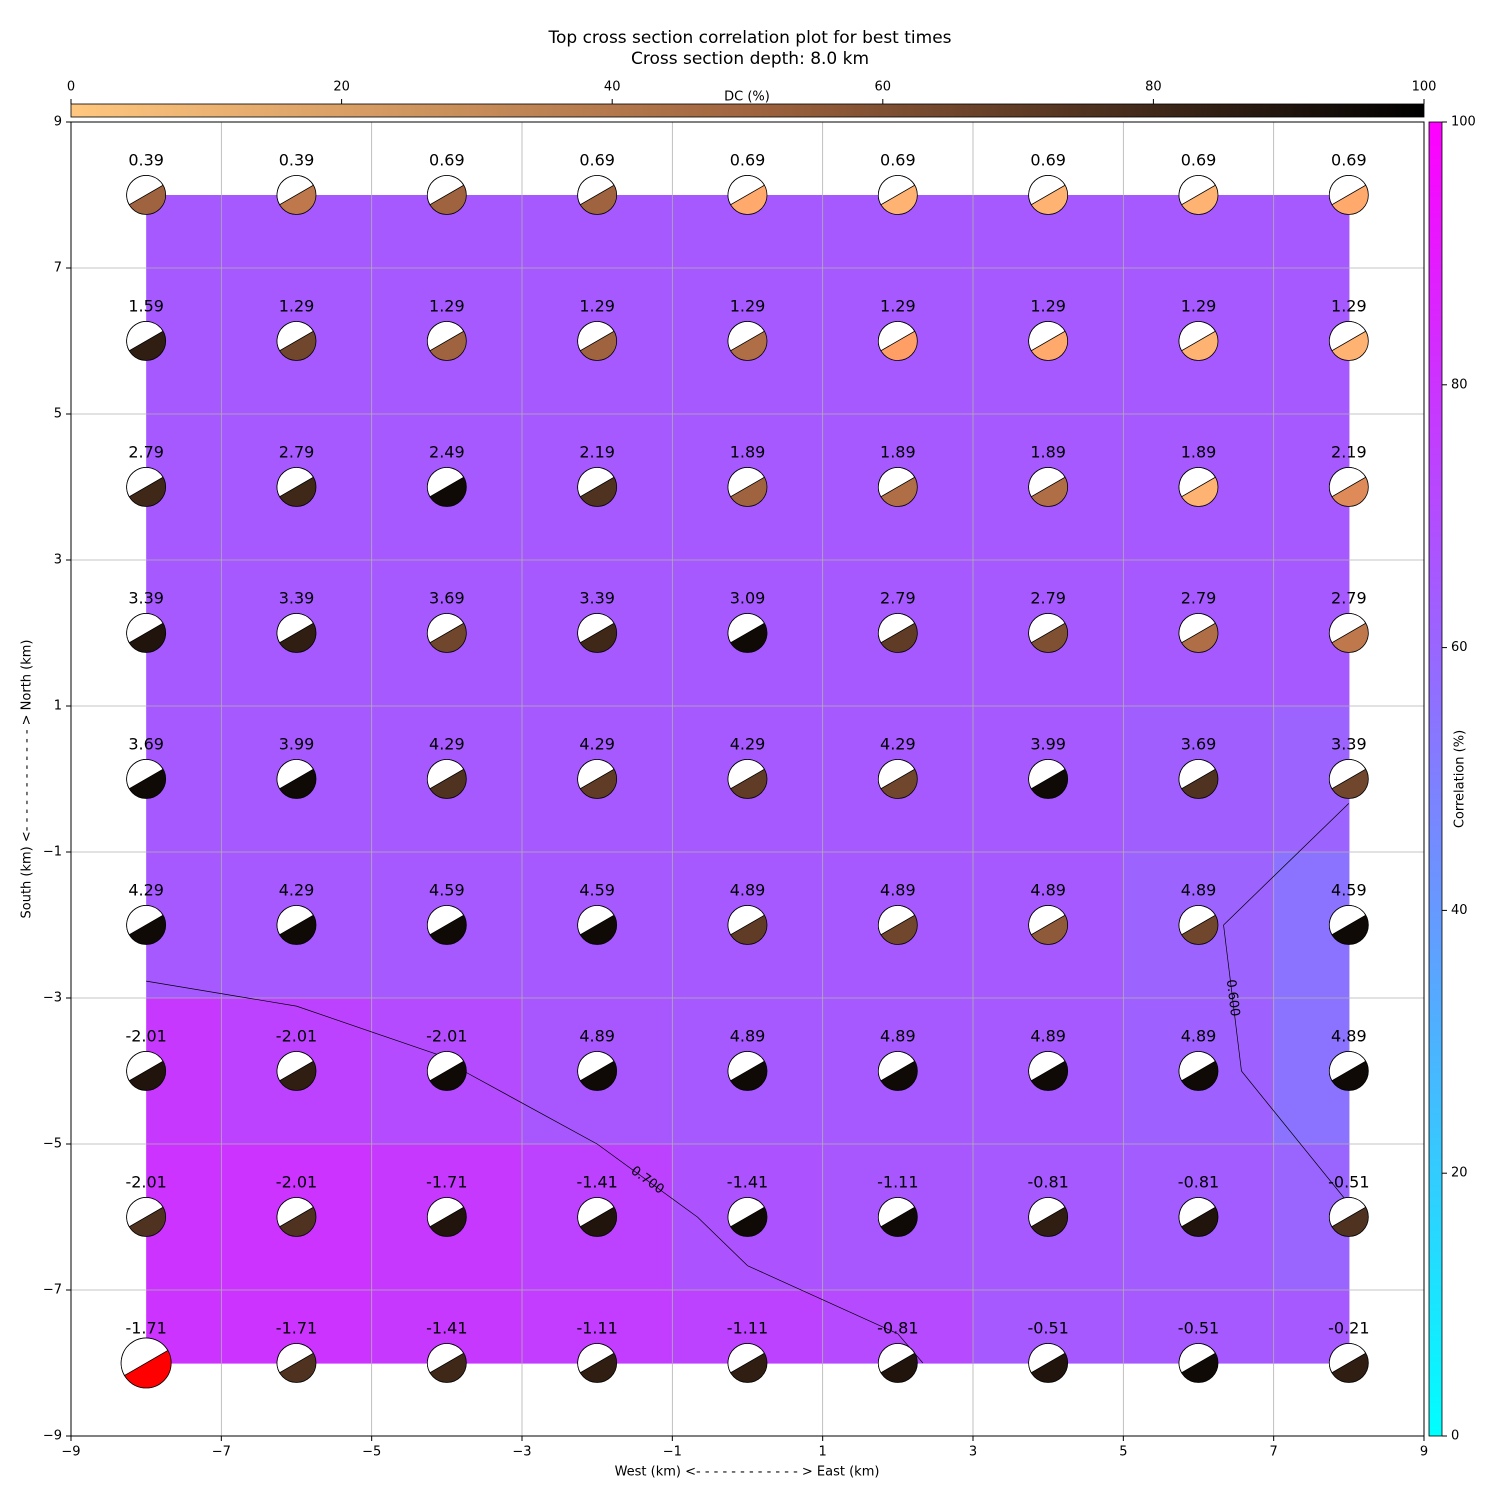 This screenshot has height=1504, width=1500. I want to click on y-tick-label: −7, so click(52, 1290).